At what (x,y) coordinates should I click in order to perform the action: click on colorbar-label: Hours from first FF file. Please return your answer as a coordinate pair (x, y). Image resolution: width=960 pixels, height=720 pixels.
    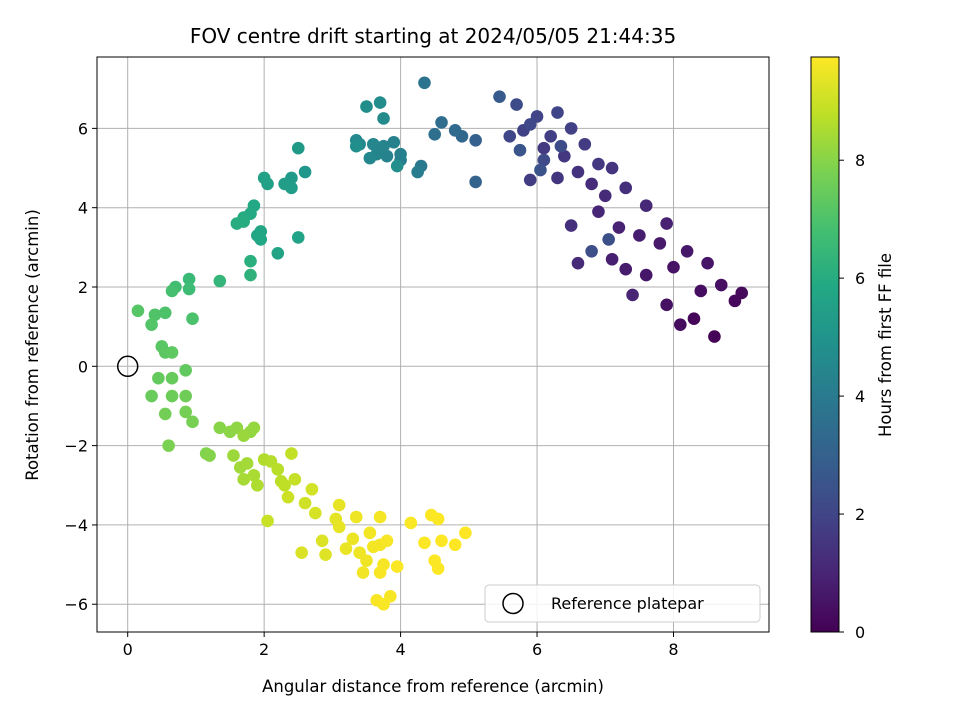
    Looking at the image, I should click on (885, 345).